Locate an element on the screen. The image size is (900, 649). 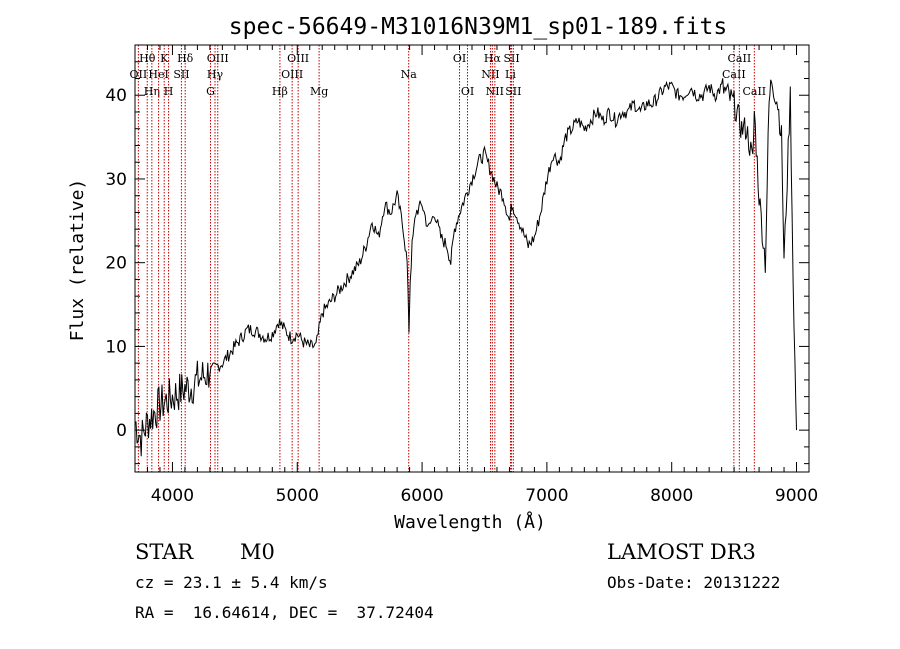
line-label-li: Li is located at coordinates (510, 74).